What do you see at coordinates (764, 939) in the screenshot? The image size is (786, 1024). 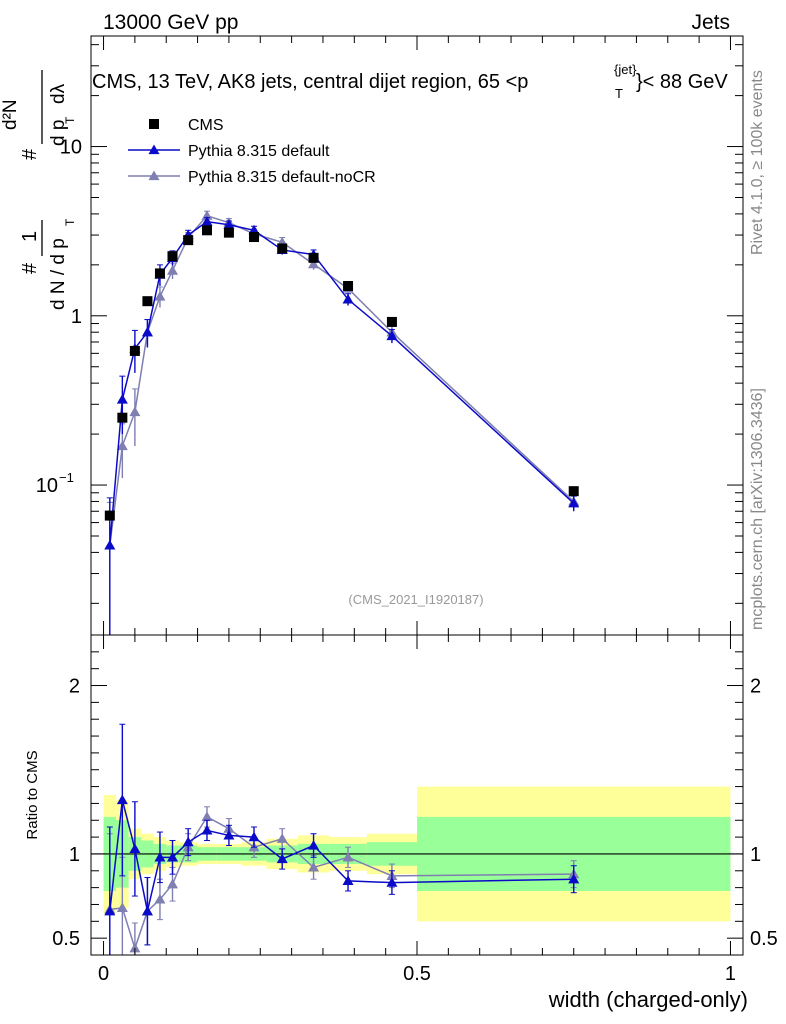 I see `y-tick-label-ratio-right: 0.5` at bounding box center [764, 939].